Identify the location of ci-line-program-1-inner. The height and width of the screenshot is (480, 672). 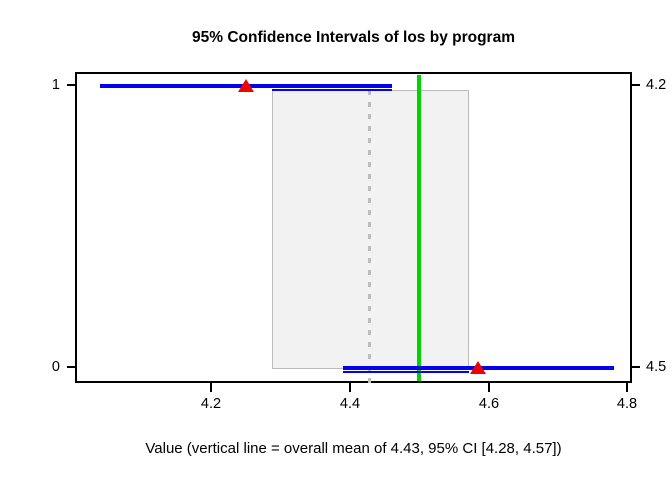
(332, 90).